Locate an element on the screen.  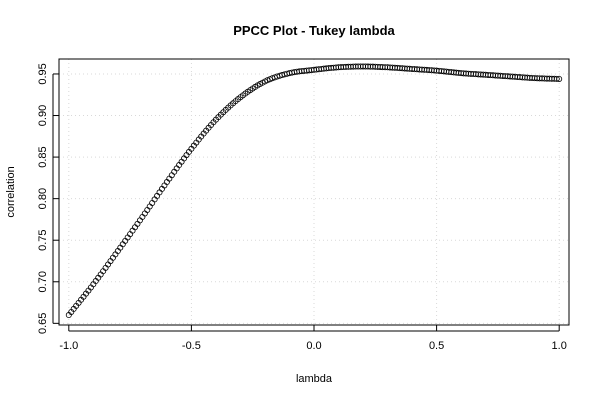
x-tick-label: 0.5 is located at coordinates (436, 346).